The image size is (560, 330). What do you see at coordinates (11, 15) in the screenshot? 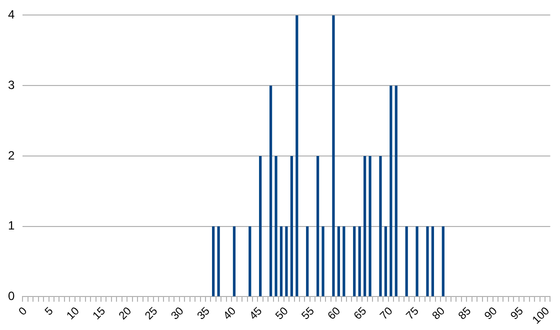
I see `y-tick-label: 4` at bounding box center [11, 15].